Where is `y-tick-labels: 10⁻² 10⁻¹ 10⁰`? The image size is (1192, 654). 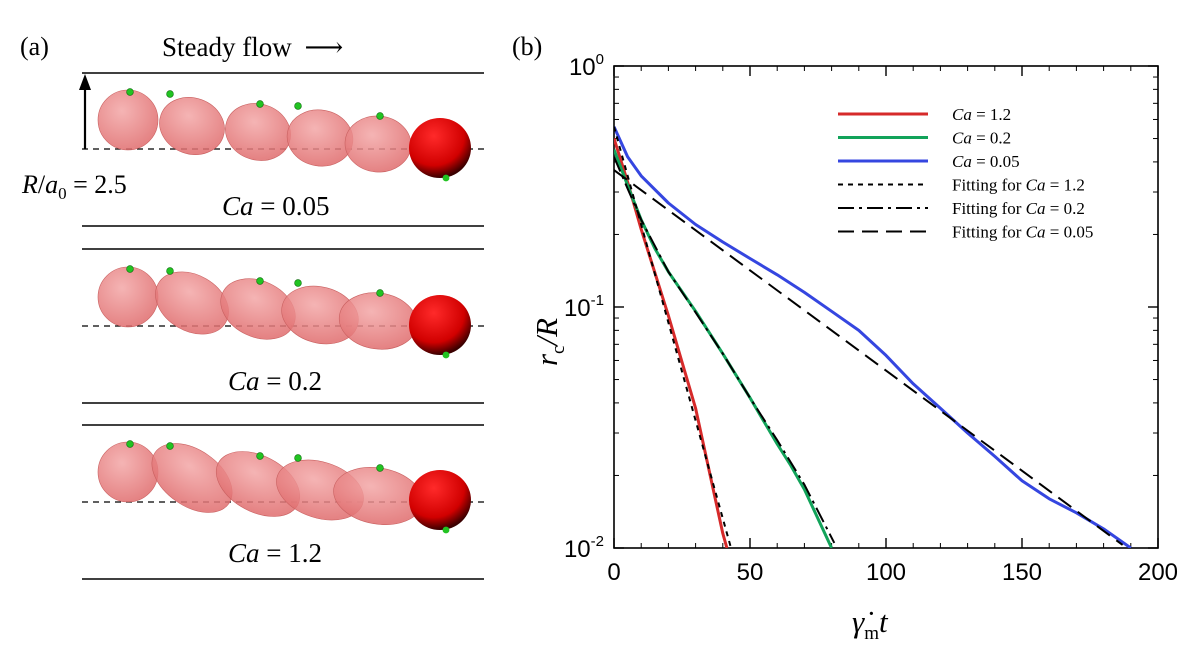
y-tick-labels: 10⁻² 10⁻¹ 10⁰ is located at coordinates (584, 307).